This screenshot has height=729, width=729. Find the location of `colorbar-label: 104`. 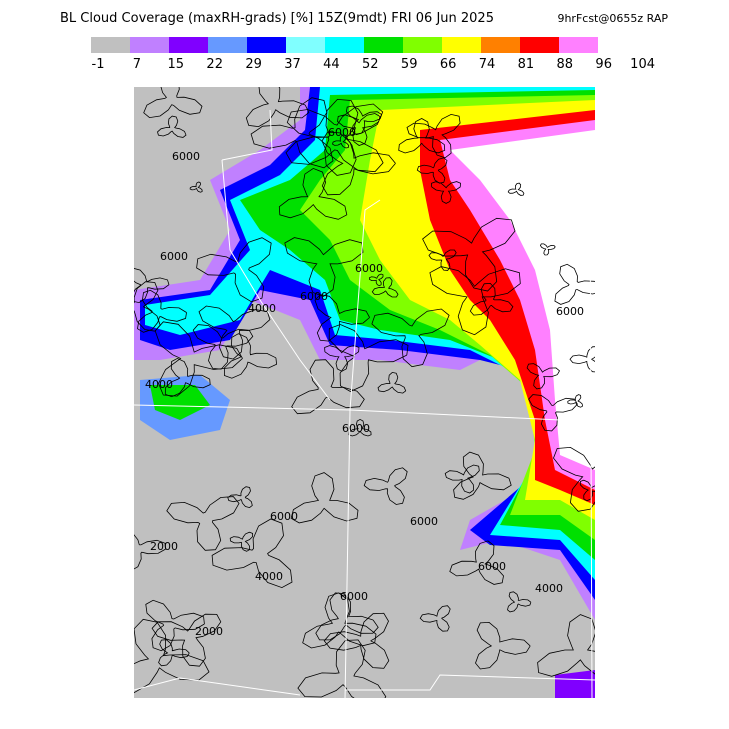

colorbar-label: 104 is located at coordinates (642, 64).